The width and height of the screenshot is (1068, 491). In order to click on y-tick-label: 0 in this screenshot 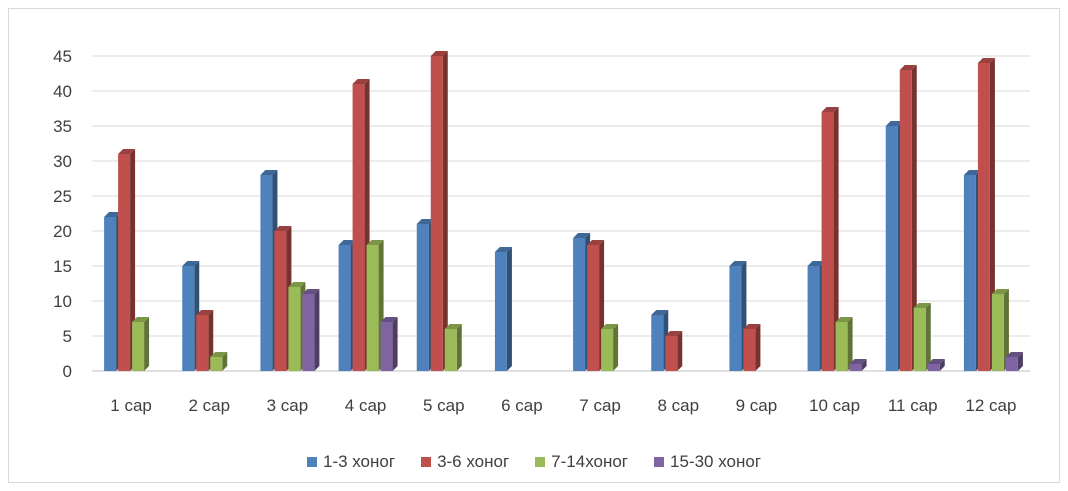, I will do `click(67, 371)`.